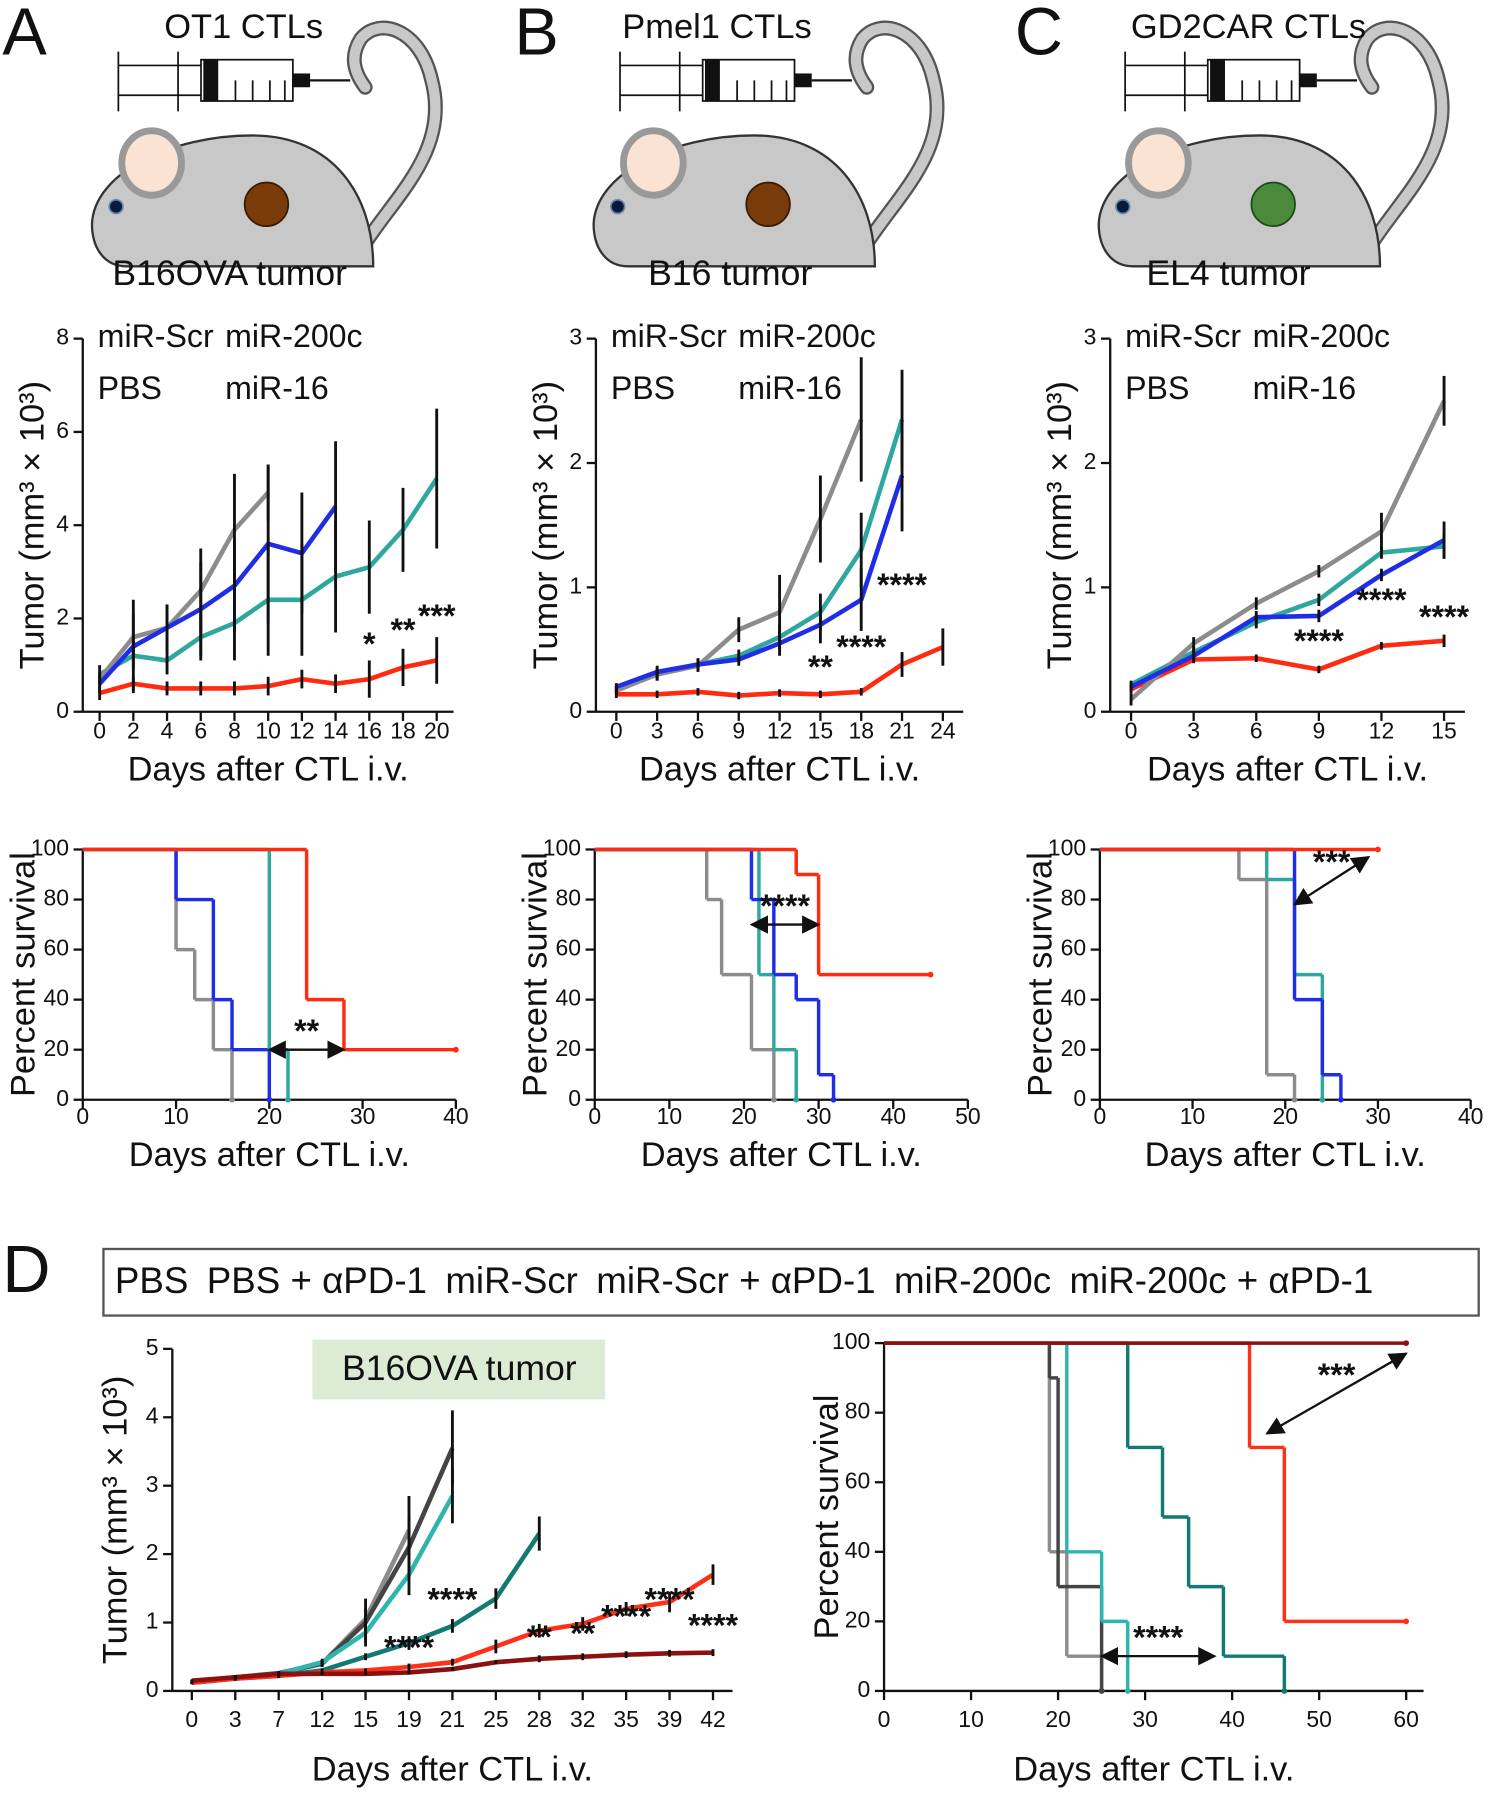 This screenshot has height=1800, width=1488. I want to click on legend-entry: PBS + αPD-1, so click(317, 1280).